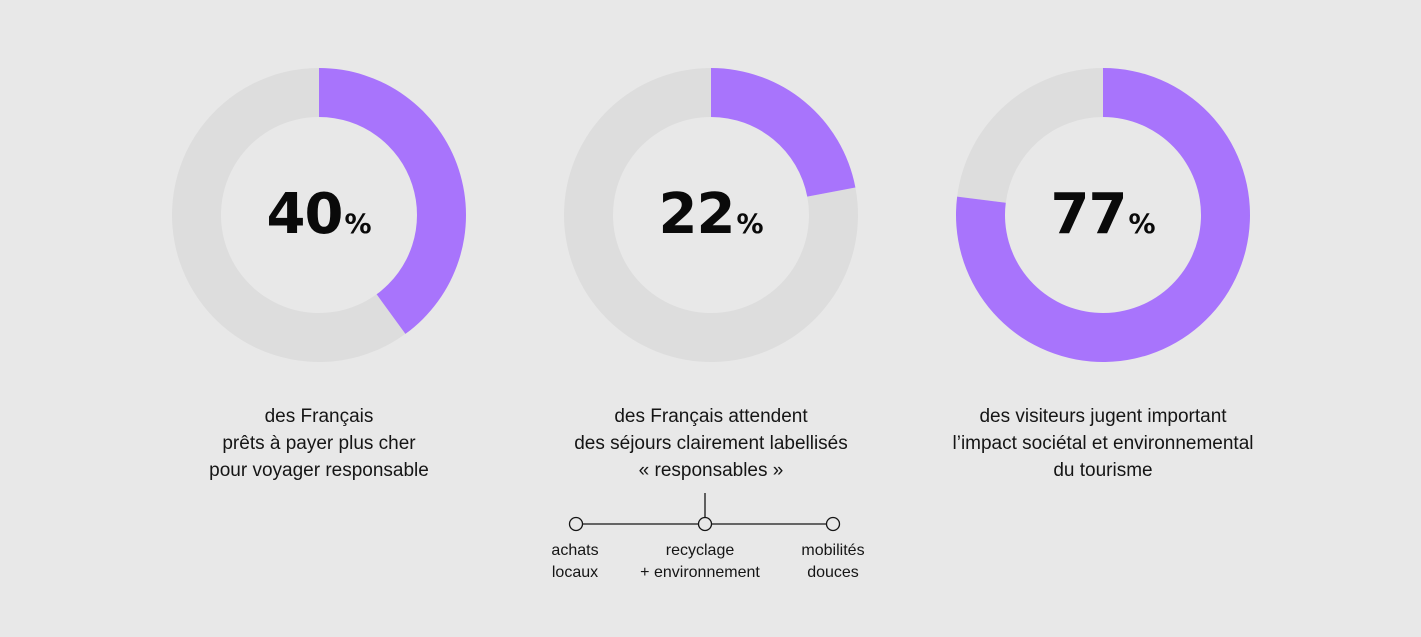 This screenshot has width=1421, height=637. I want to click on sub-label-line: + environnement, so click(700, 572).